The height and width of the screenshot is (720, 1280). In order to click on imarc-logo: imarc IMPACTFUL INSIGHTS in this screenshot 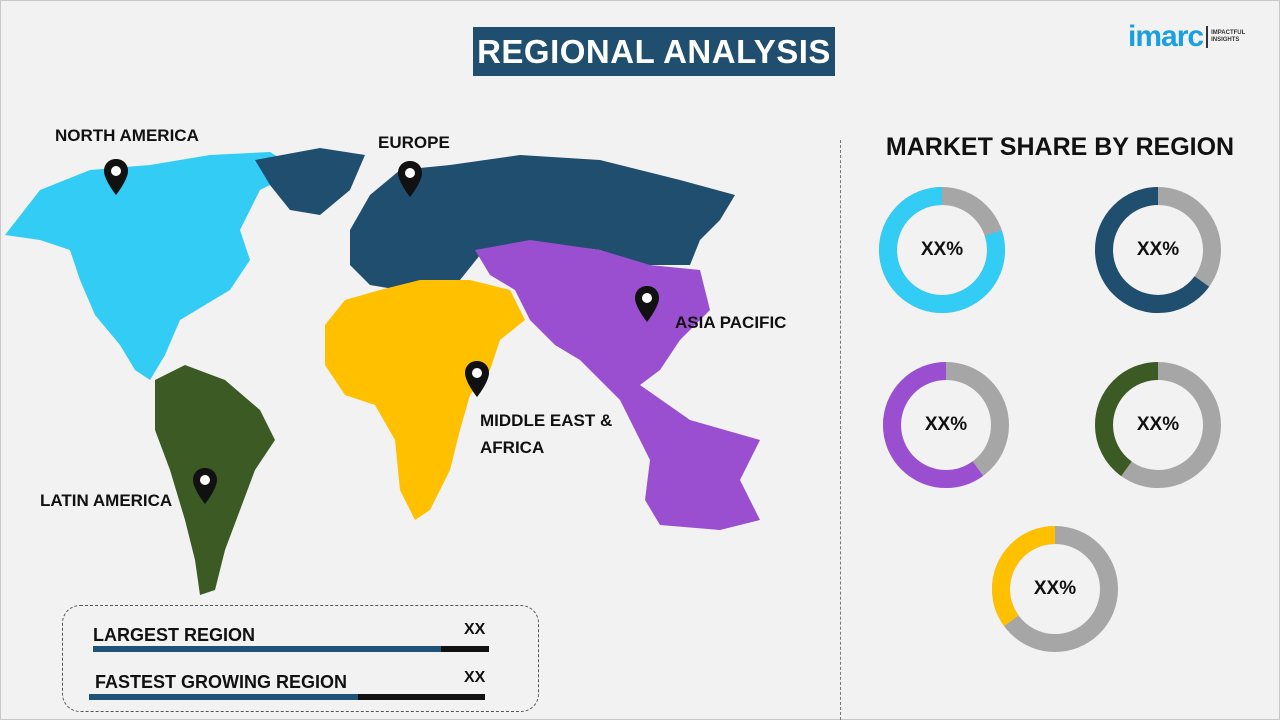, I will do `click(1186, 37)`.